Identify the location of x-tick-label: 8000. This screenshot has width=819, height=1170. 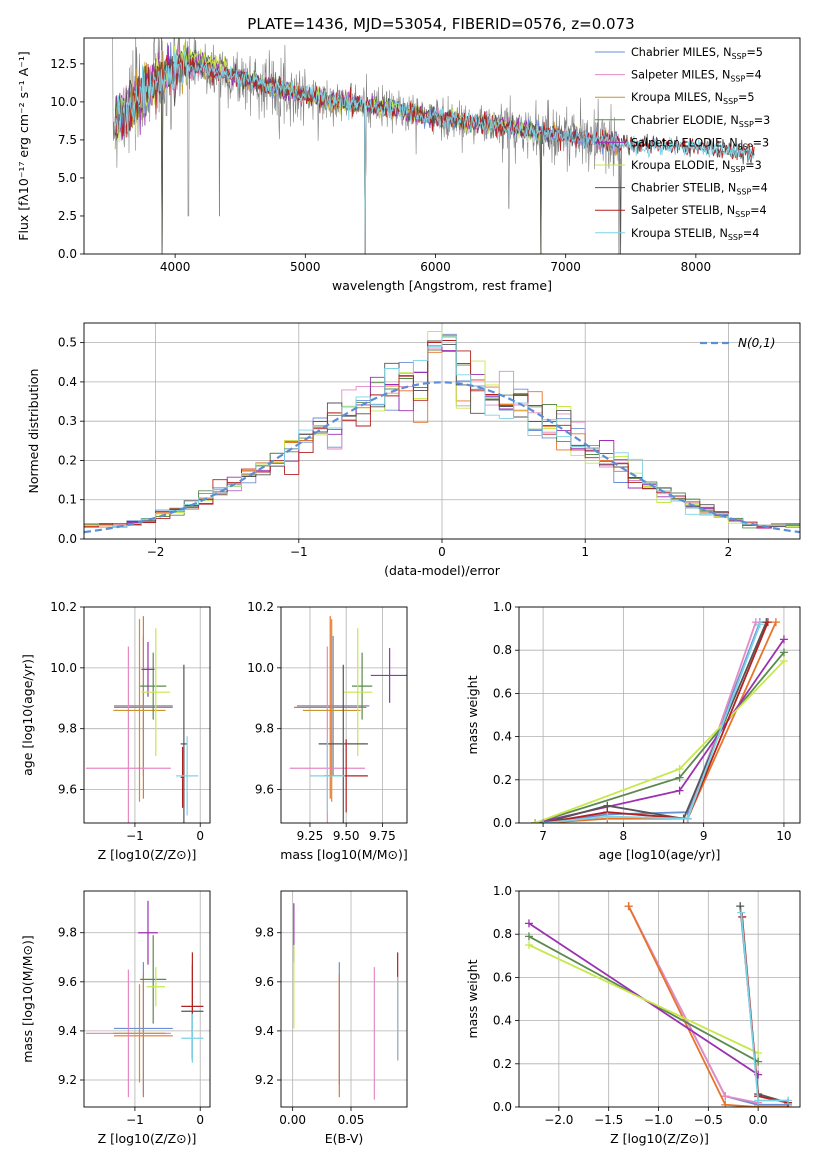
(696, 267).